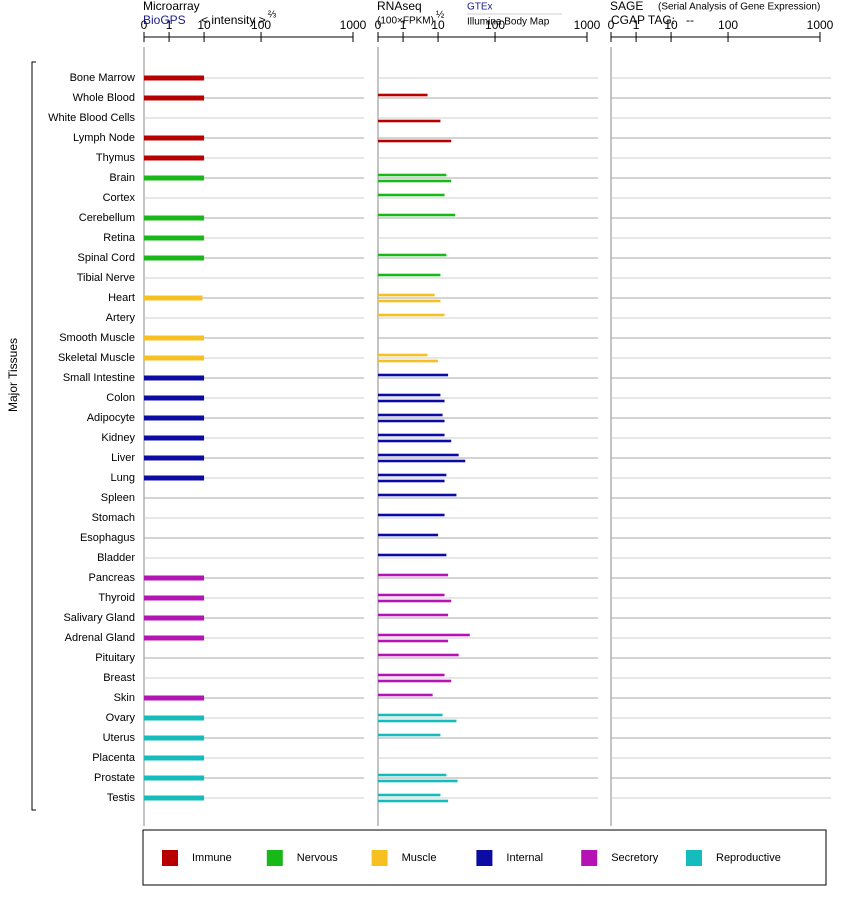  I want to click on category-label: Uterus, so click(119, 738).